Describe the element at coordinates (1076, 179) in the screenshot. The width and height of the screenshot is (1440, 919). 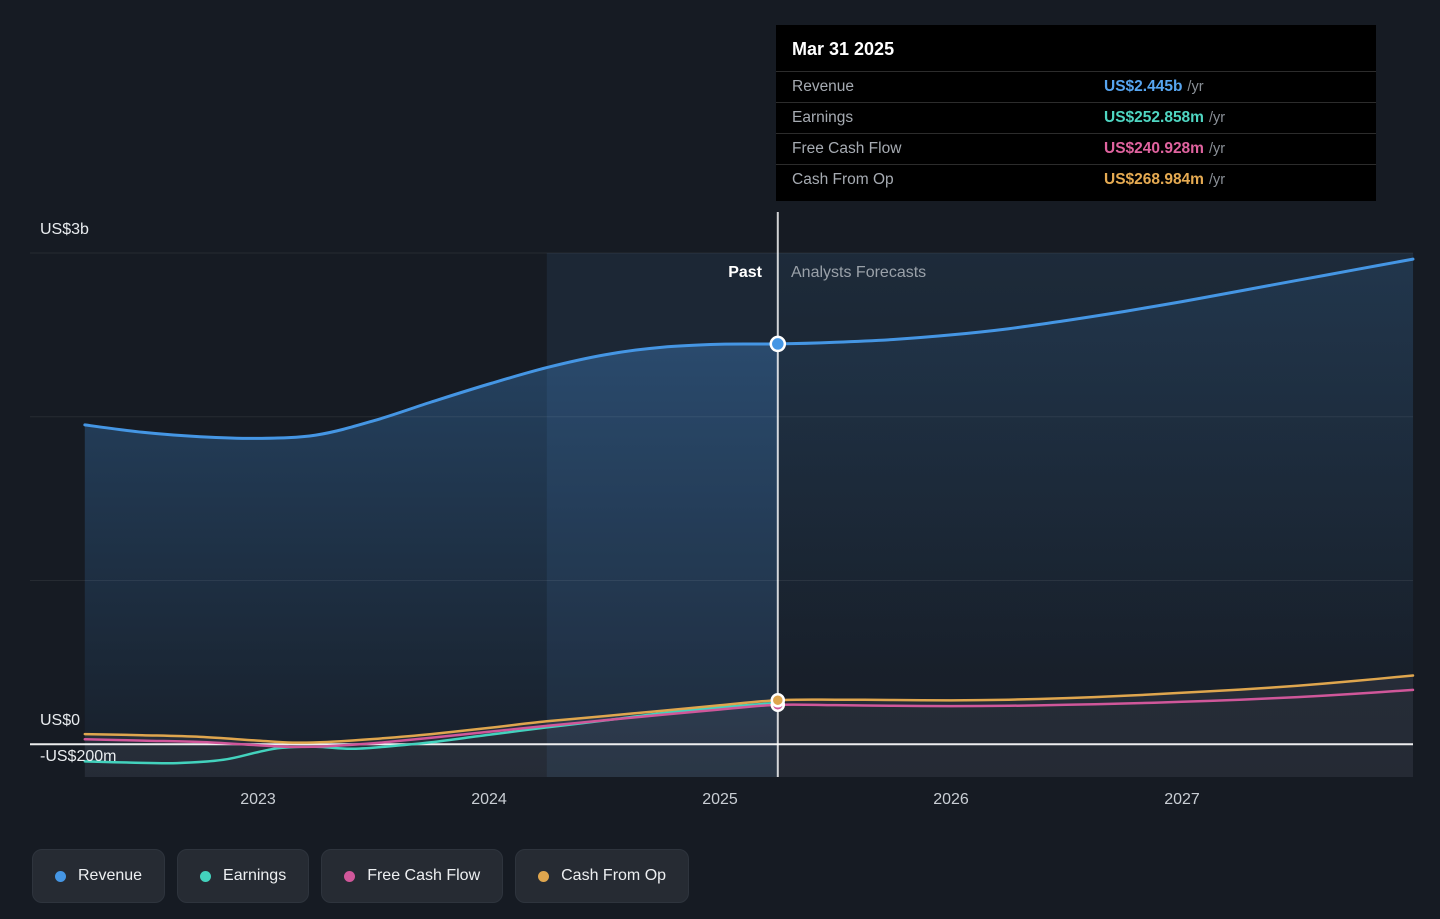
I see `tooltip-row-cash-from-op: Cash From Op US$268.984m/yr` at that location.